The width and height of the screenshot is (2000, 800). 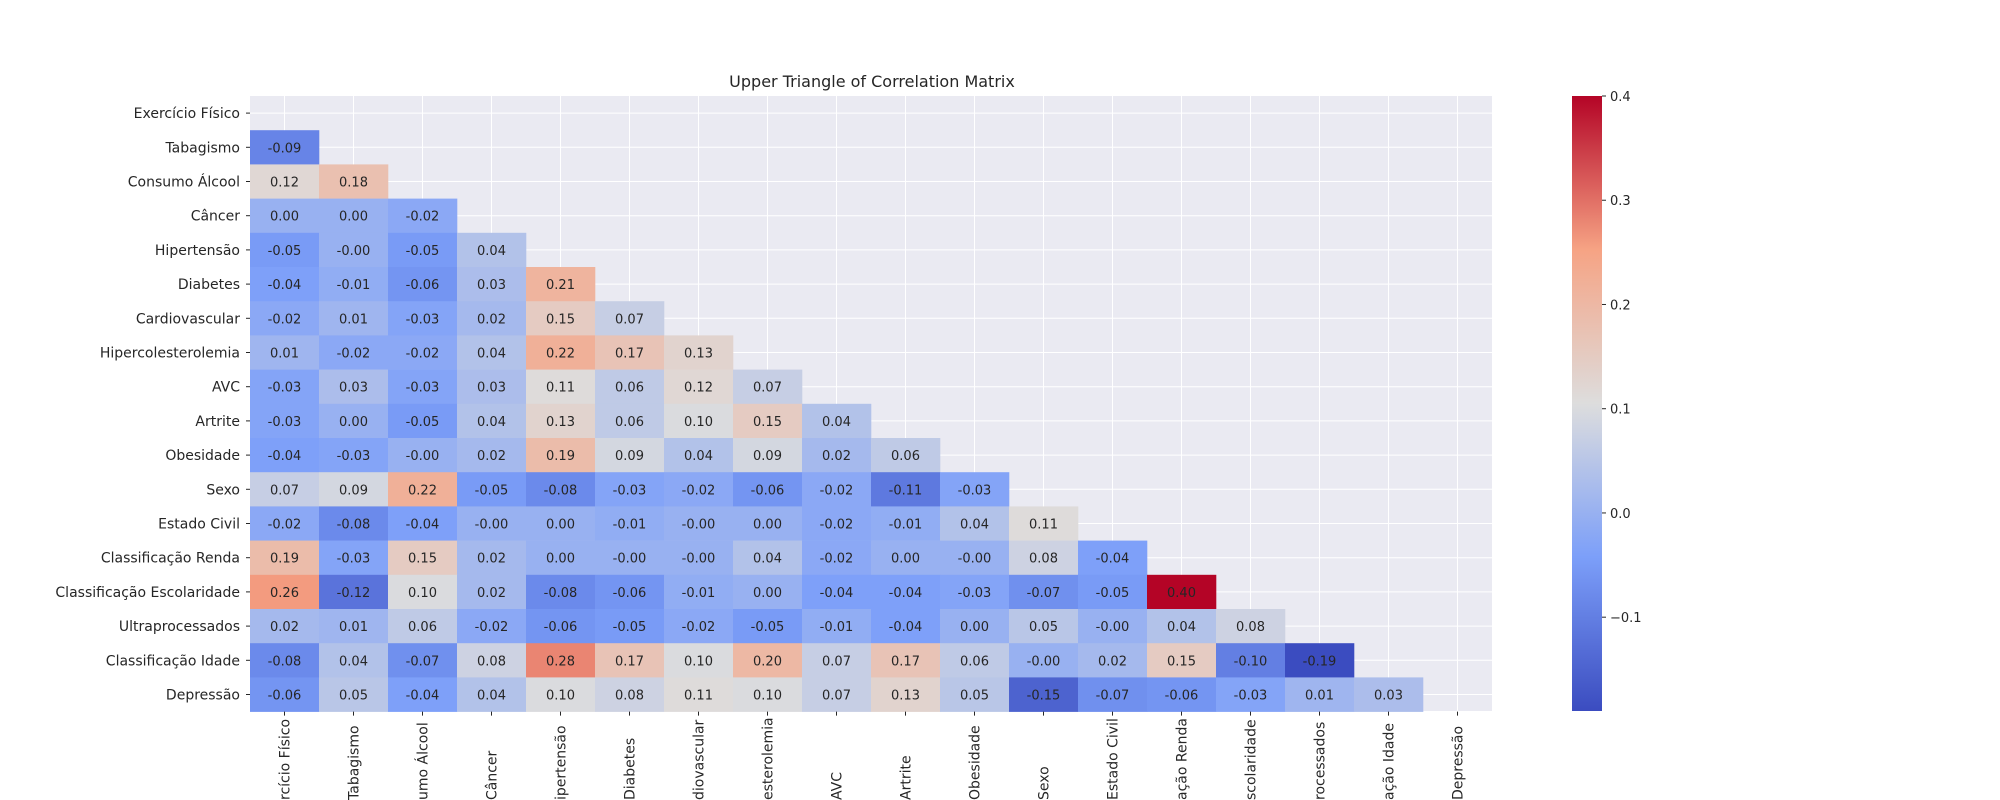 I want to click on cell-value-label: 0.01, so click(x=353, y=627).